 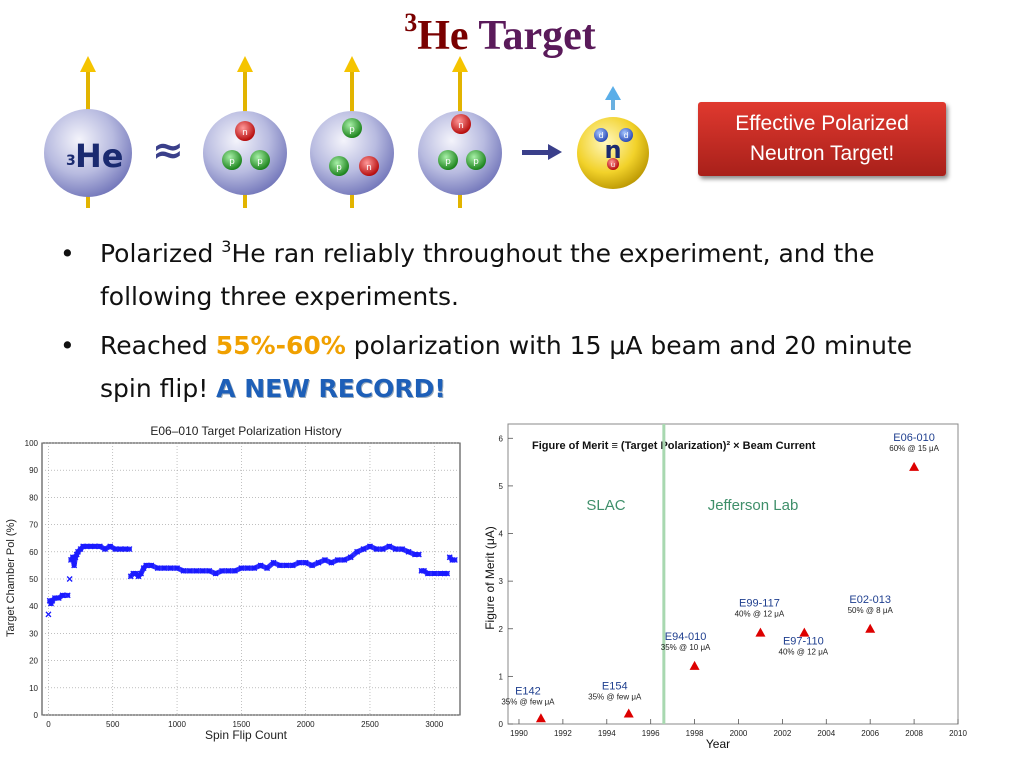 What do you see at coordinates (528, 691) in the screenshot?
I see `chart2-point-label: E142` at bounding box center [528, 691].